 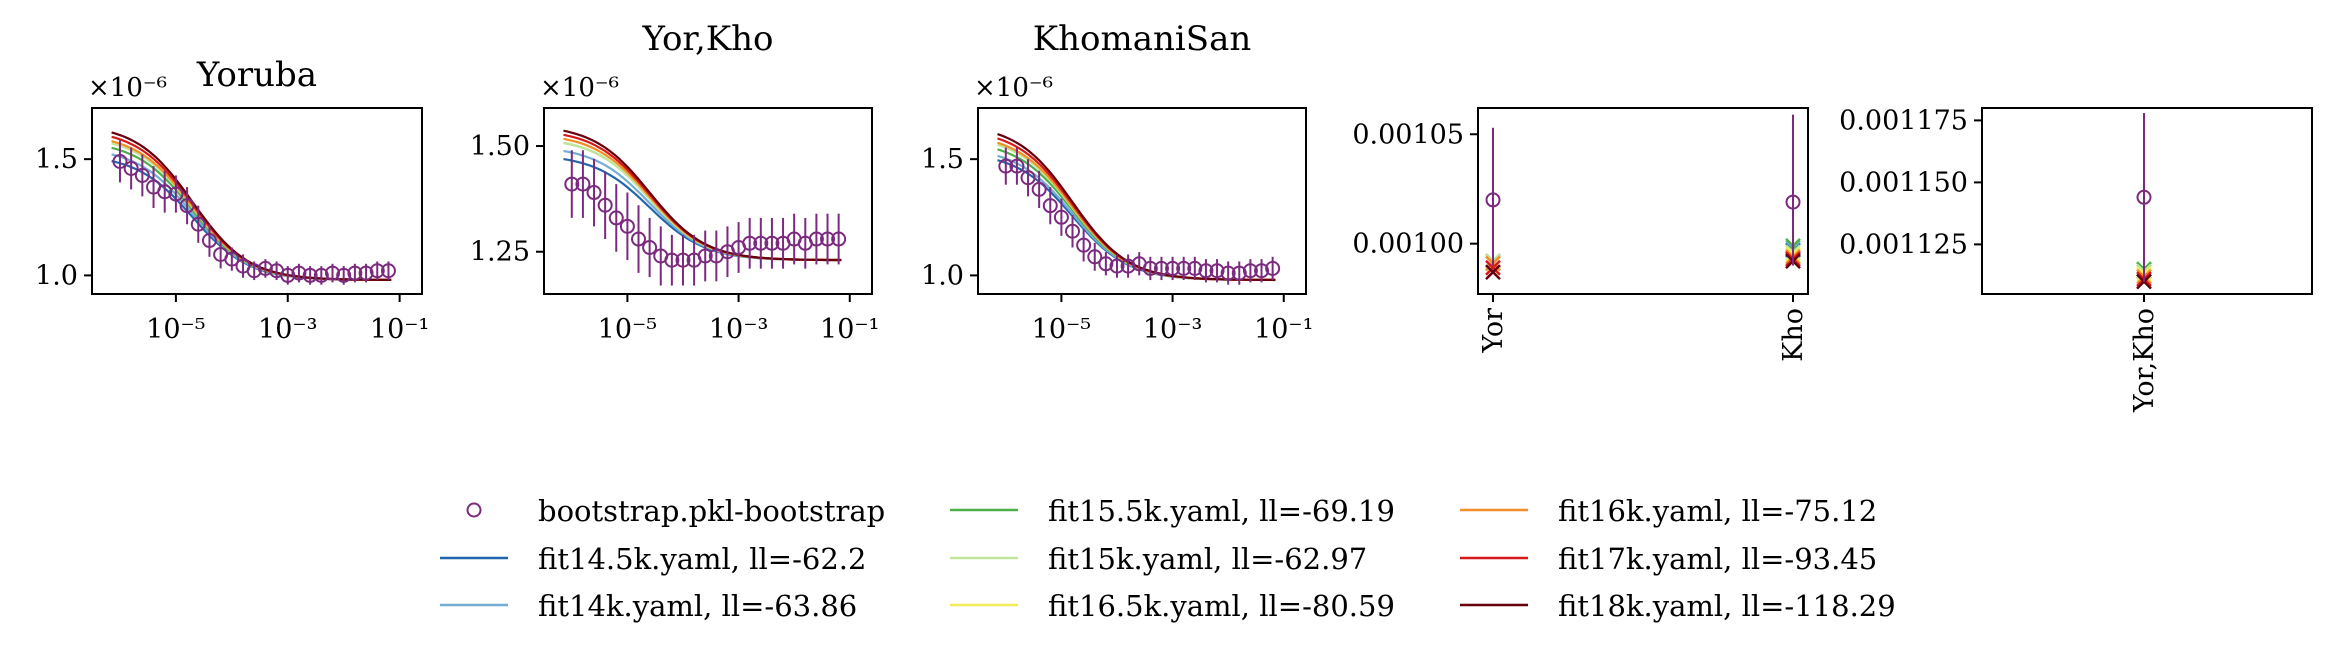 What do you see at coordinates (707, 39) in the screenshot?
I see `panel-title: Yor,Kho` at bounding box center [707, 39].